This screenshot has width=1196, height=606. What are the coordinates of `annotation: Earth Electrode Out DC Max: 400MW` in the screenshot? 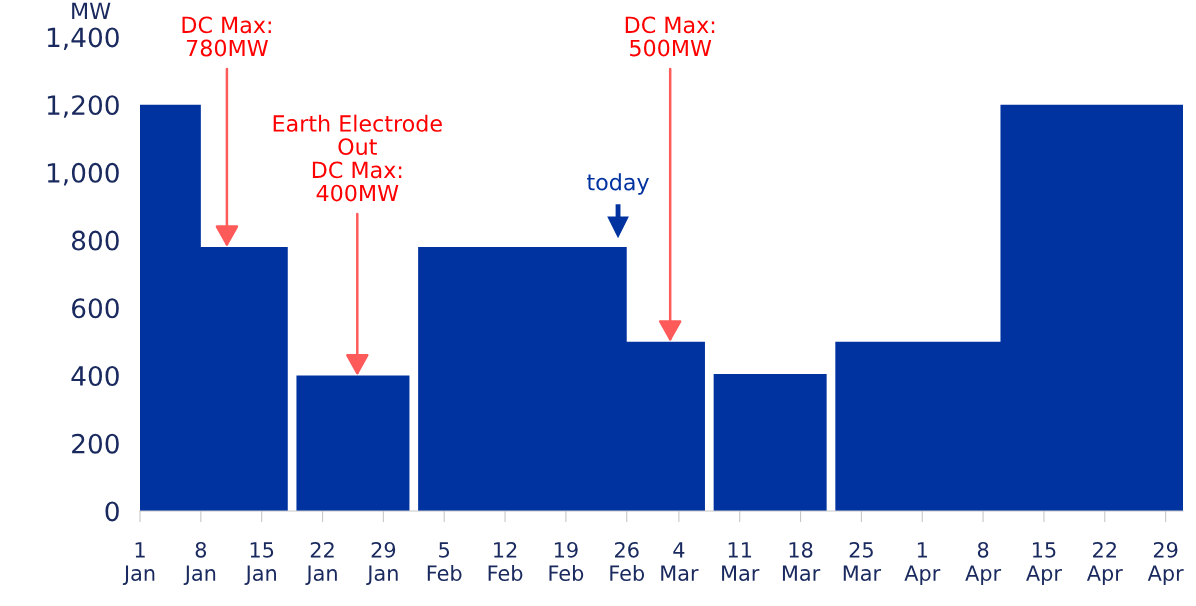 It's located at (357, 158).